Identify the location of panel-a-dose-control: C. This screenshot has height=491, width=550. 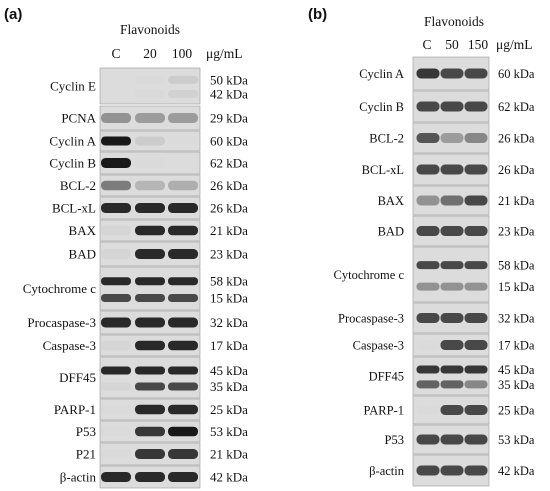
(115, 53).